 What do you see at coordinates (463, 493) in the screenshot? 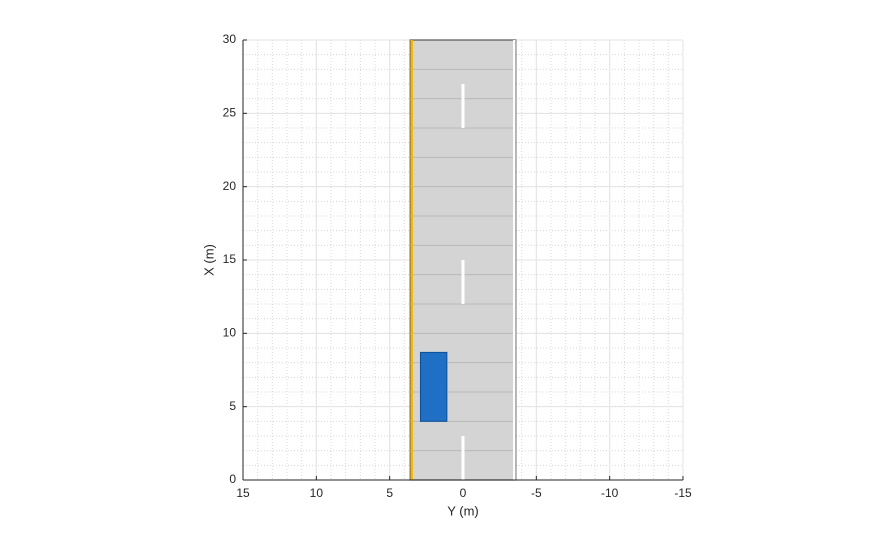
I see `x-tick-label: 0` at bounding box center [463, 493].